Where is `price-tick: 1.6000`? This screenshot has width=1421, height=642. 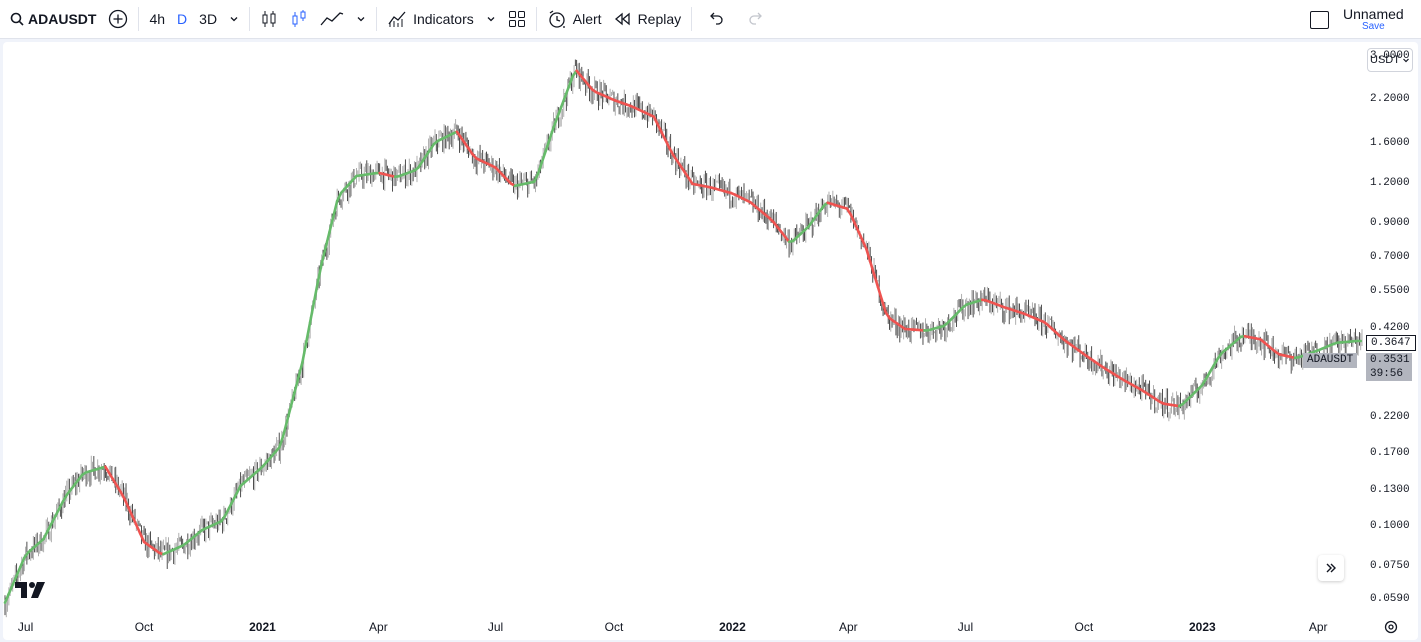
price-tick: 1.6000 is located at coordinates (1390, 143).